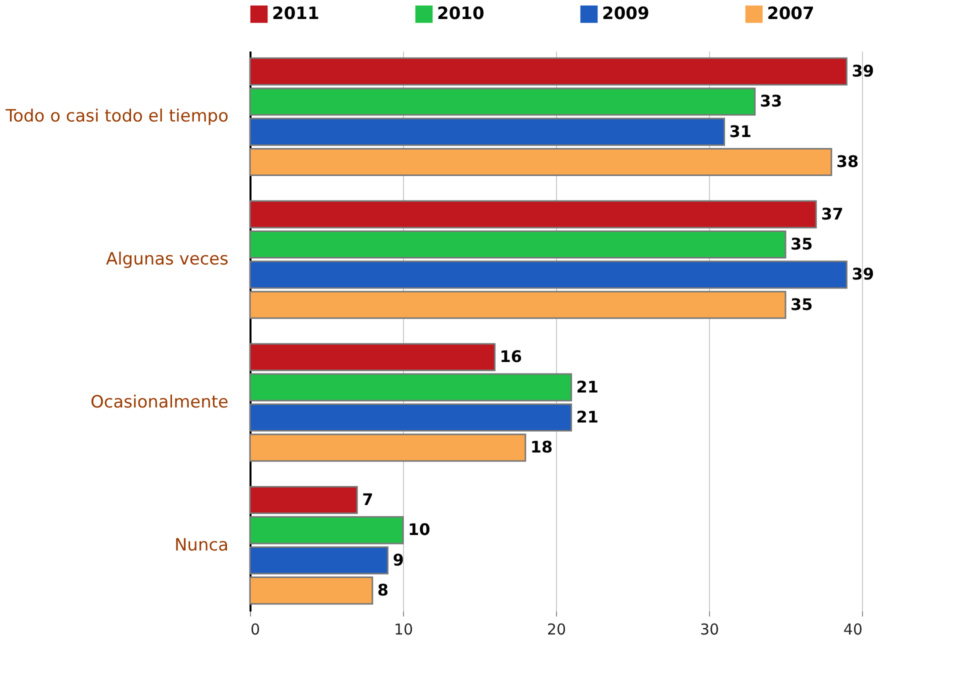 This screenshot has height=675, width=958. What do you see at coordinates (296, 14) in the screenshot?
I see `legend-label: 2011` at bounding box center [296, 14].